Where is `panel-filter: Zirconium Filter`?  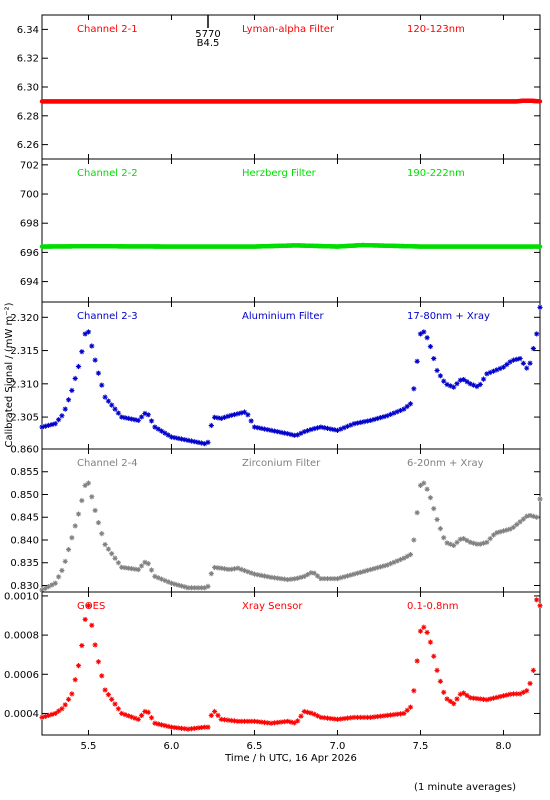 panel-filter: Zirconium Filter is located at coordinates (281, 463).